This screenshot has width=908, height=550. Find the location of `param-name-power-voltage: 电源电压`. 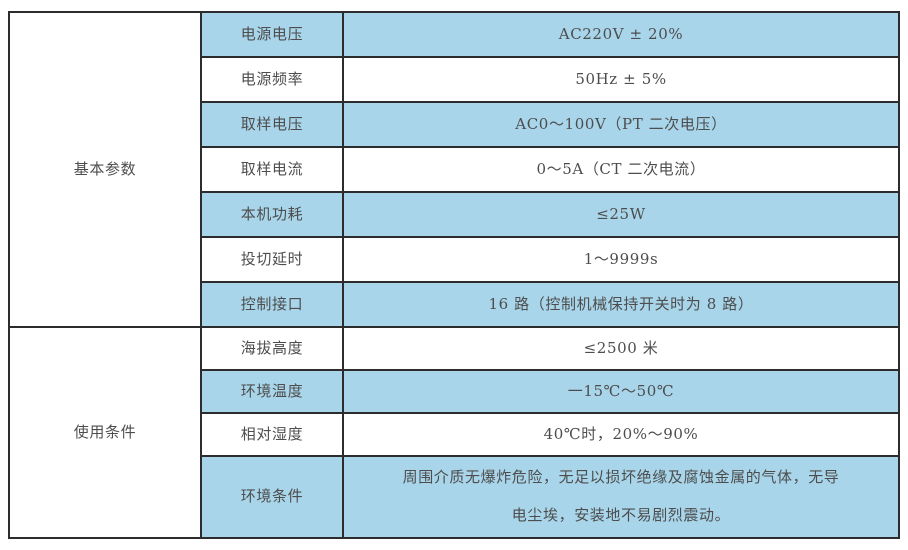

param-name-power-voltage: 电源电压 is located at coordinates (272, 34).